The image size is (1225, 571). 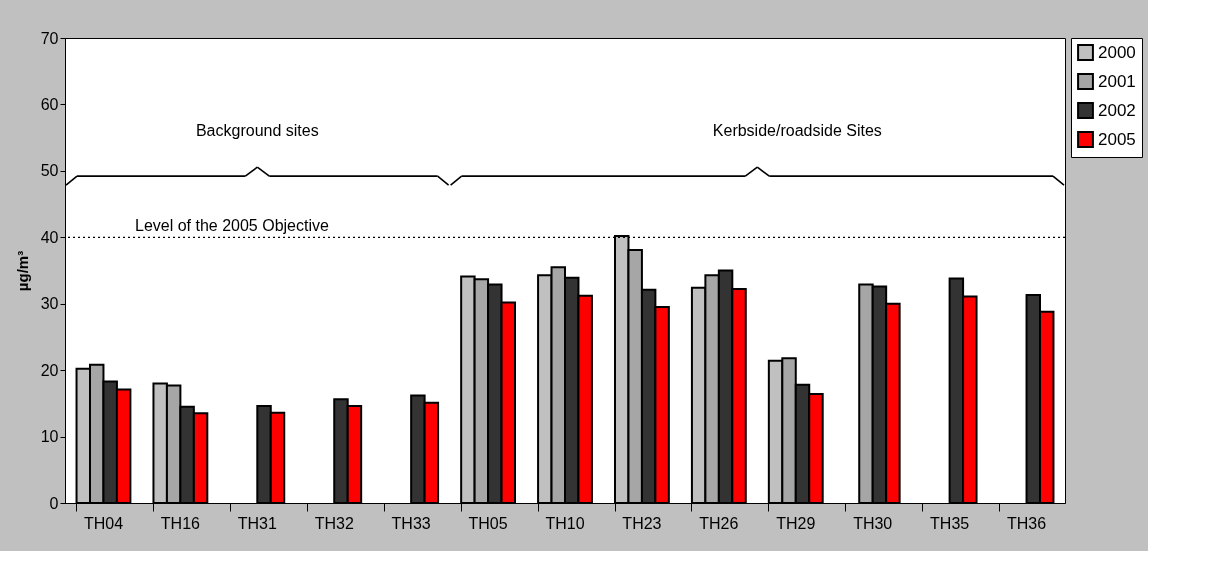 What do you see at coordinates (1117, 52) in the screenshot?
I see `legend-label: 2000` at bounding box center [1117, 52].